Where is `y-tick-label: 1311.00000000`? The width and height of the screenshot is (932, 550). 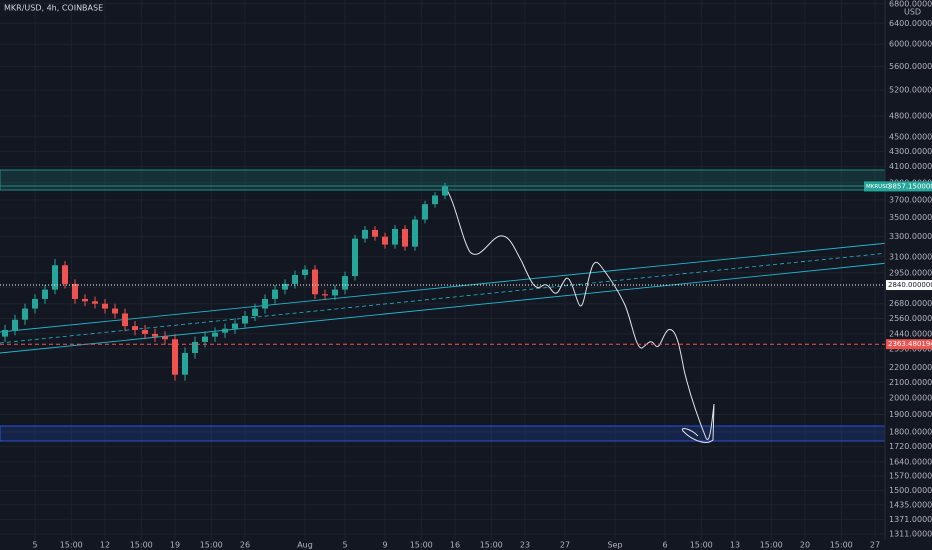
y-tick-label: 1311.00000000 is located at coordinates (910, 534).